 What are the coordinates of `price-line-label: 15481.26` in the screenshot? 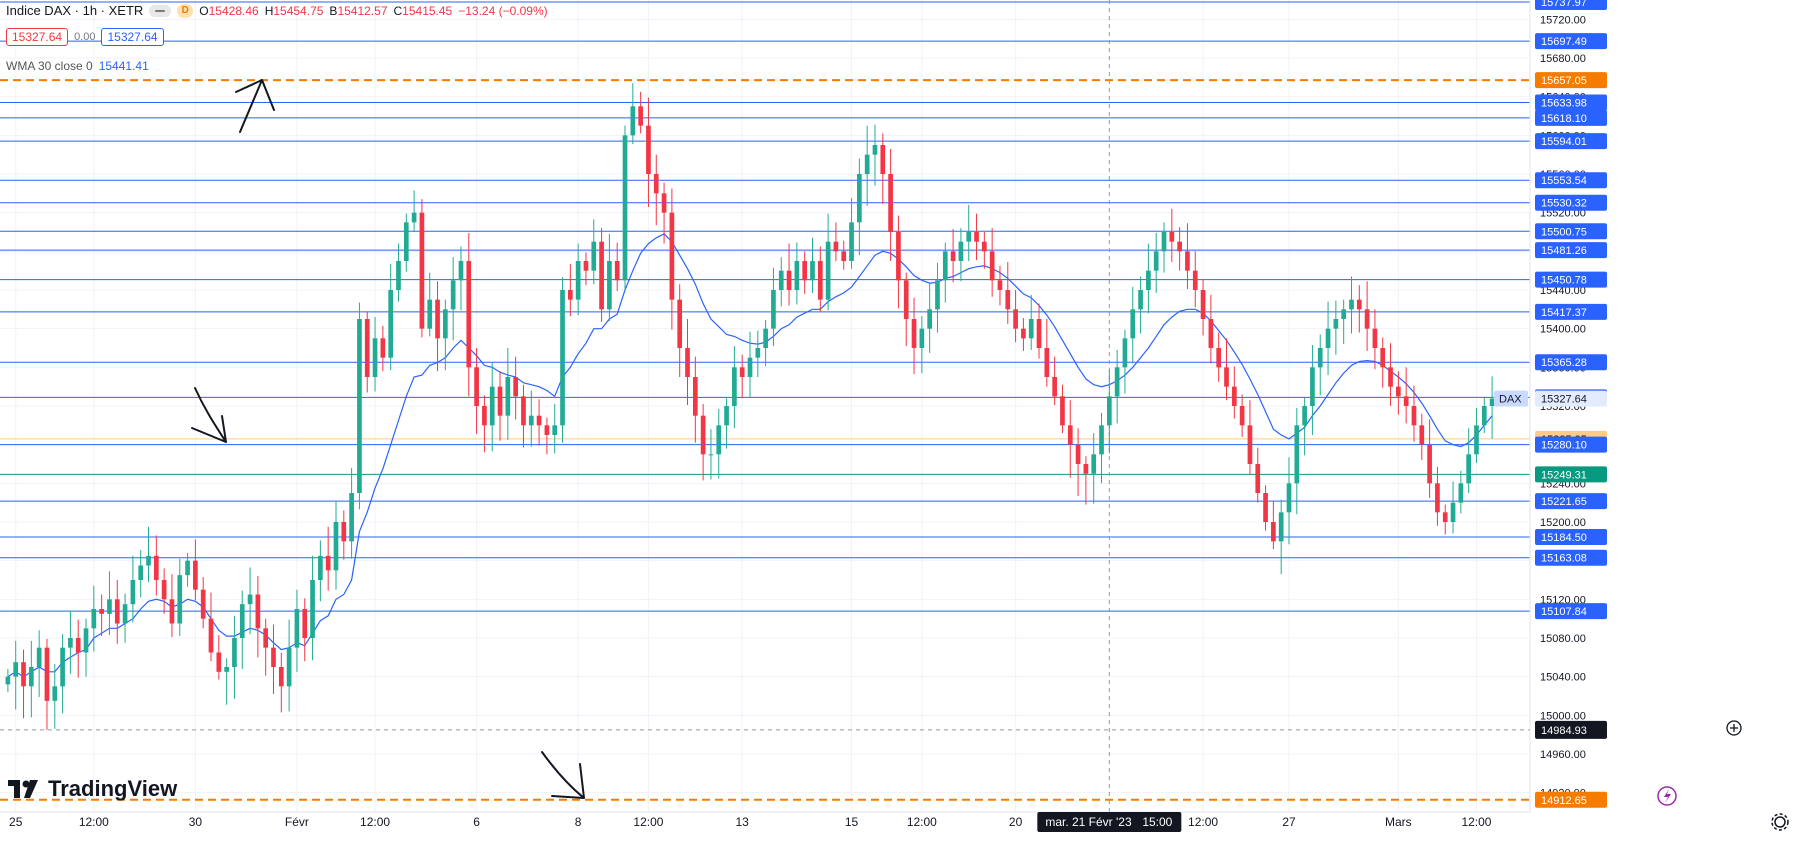 It's located at (1571, 250).